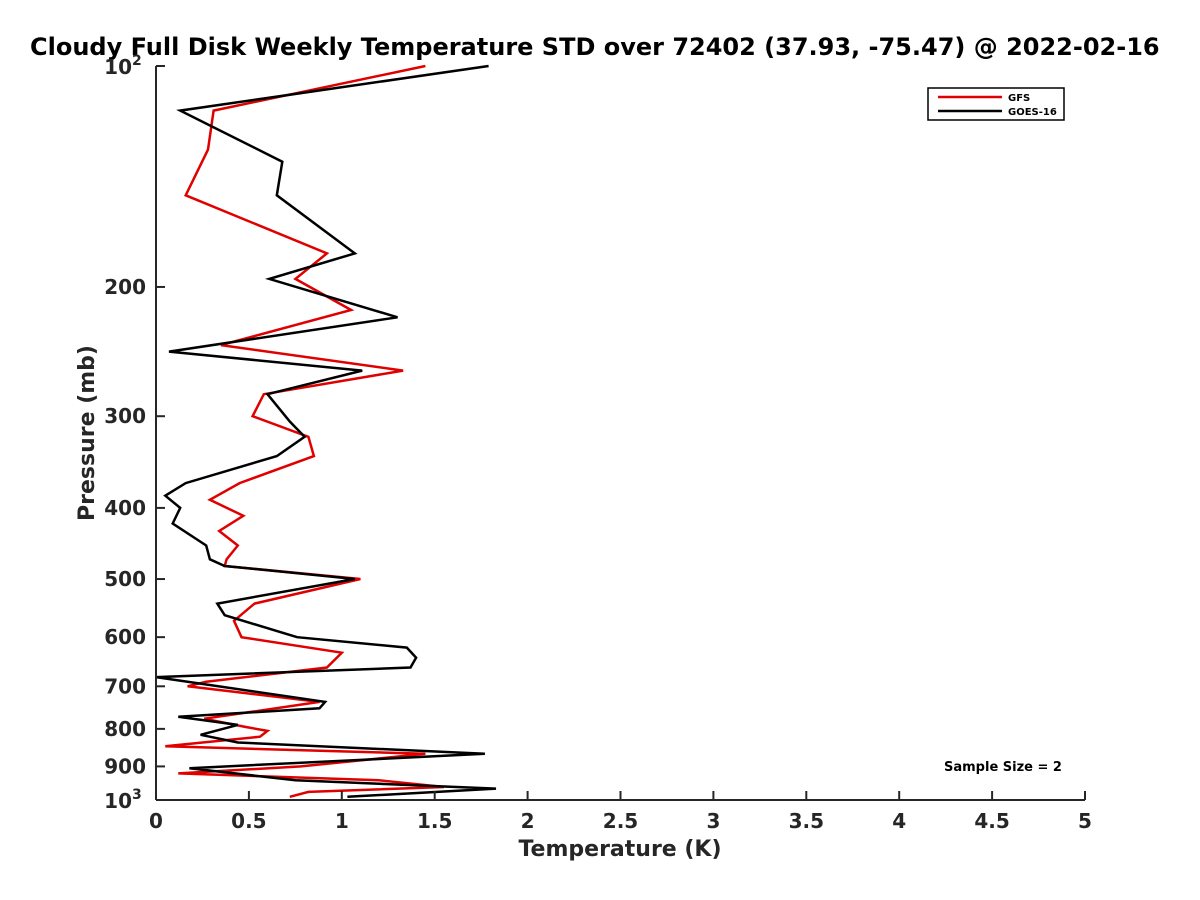 This screenshot has width=1200, height=900. I want to click on y-tick-label: 300, so click(125, 416).